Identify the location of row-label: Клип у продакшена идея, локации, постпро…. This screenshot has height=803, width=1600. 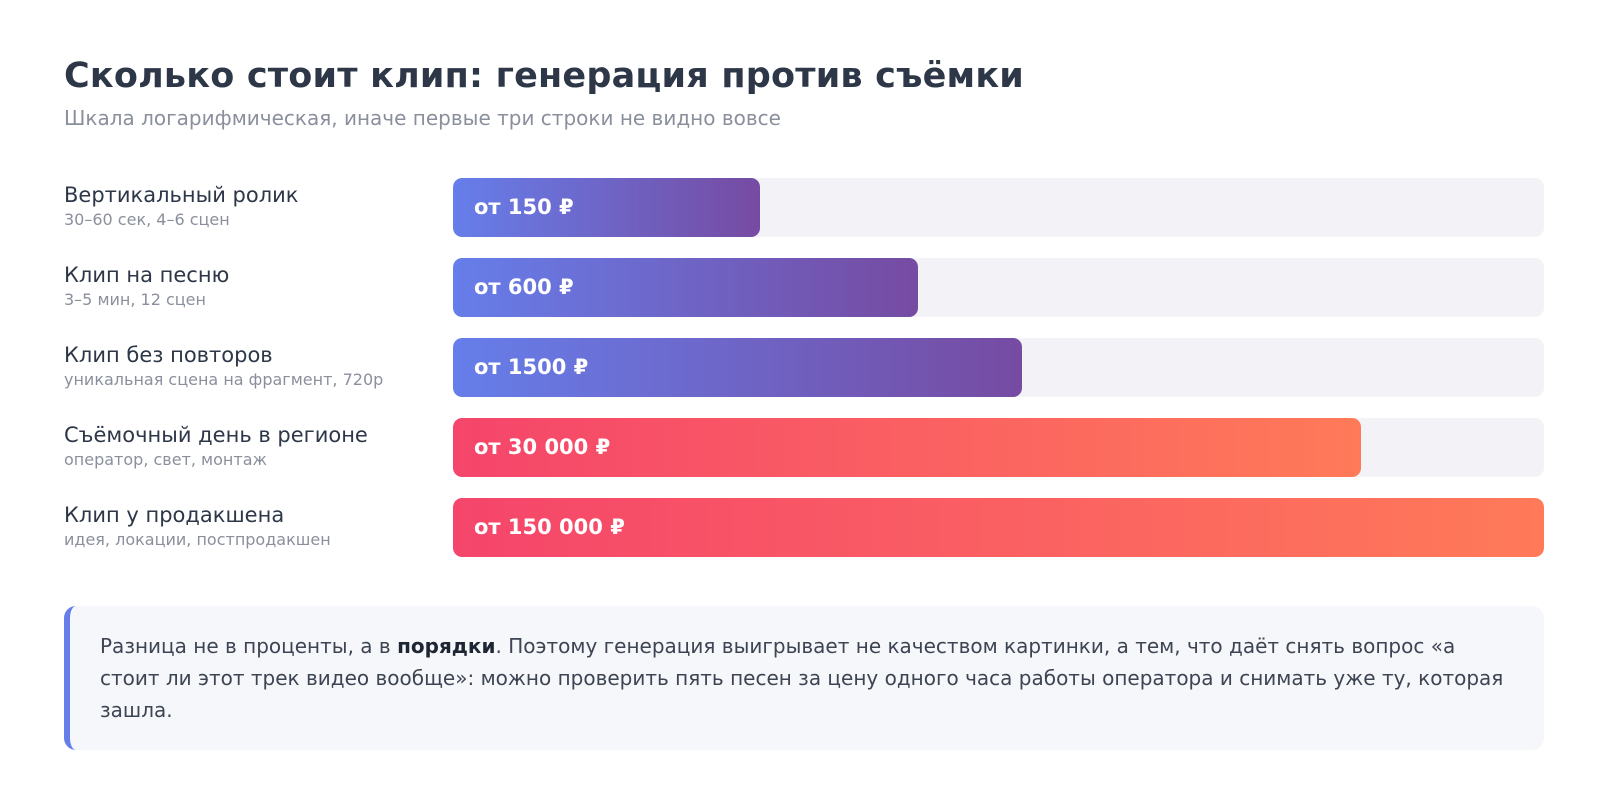
(254, 526).